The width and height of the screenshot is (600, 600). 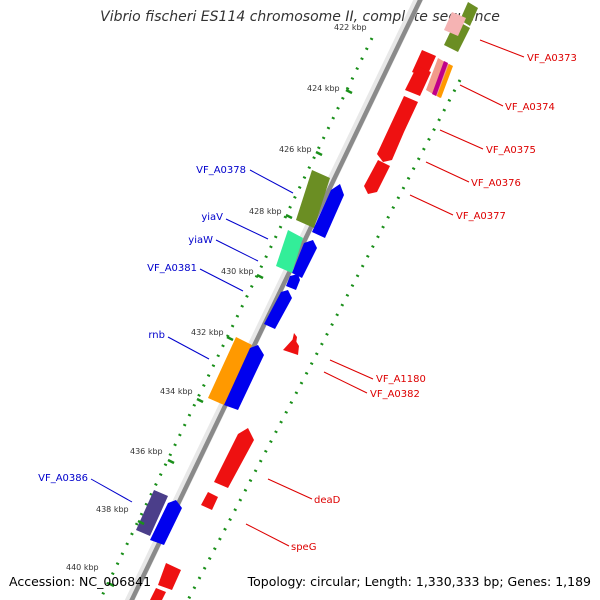 What do you see at coordinates (552, 58) in the screenshot?
I see `gene-label-vf-a0373: VF_A0373` at bounding box center [552, 58].